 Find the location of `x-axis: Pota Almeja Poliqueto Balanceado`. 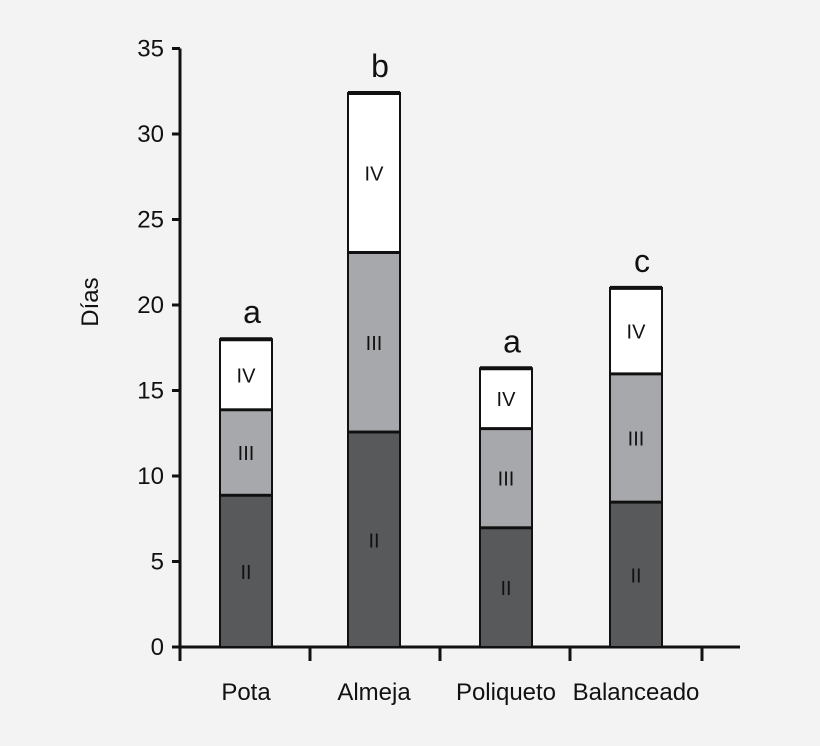

x-axis: Pota Almeja Poliqueto Balanceado is located at coordinates (459, 675).